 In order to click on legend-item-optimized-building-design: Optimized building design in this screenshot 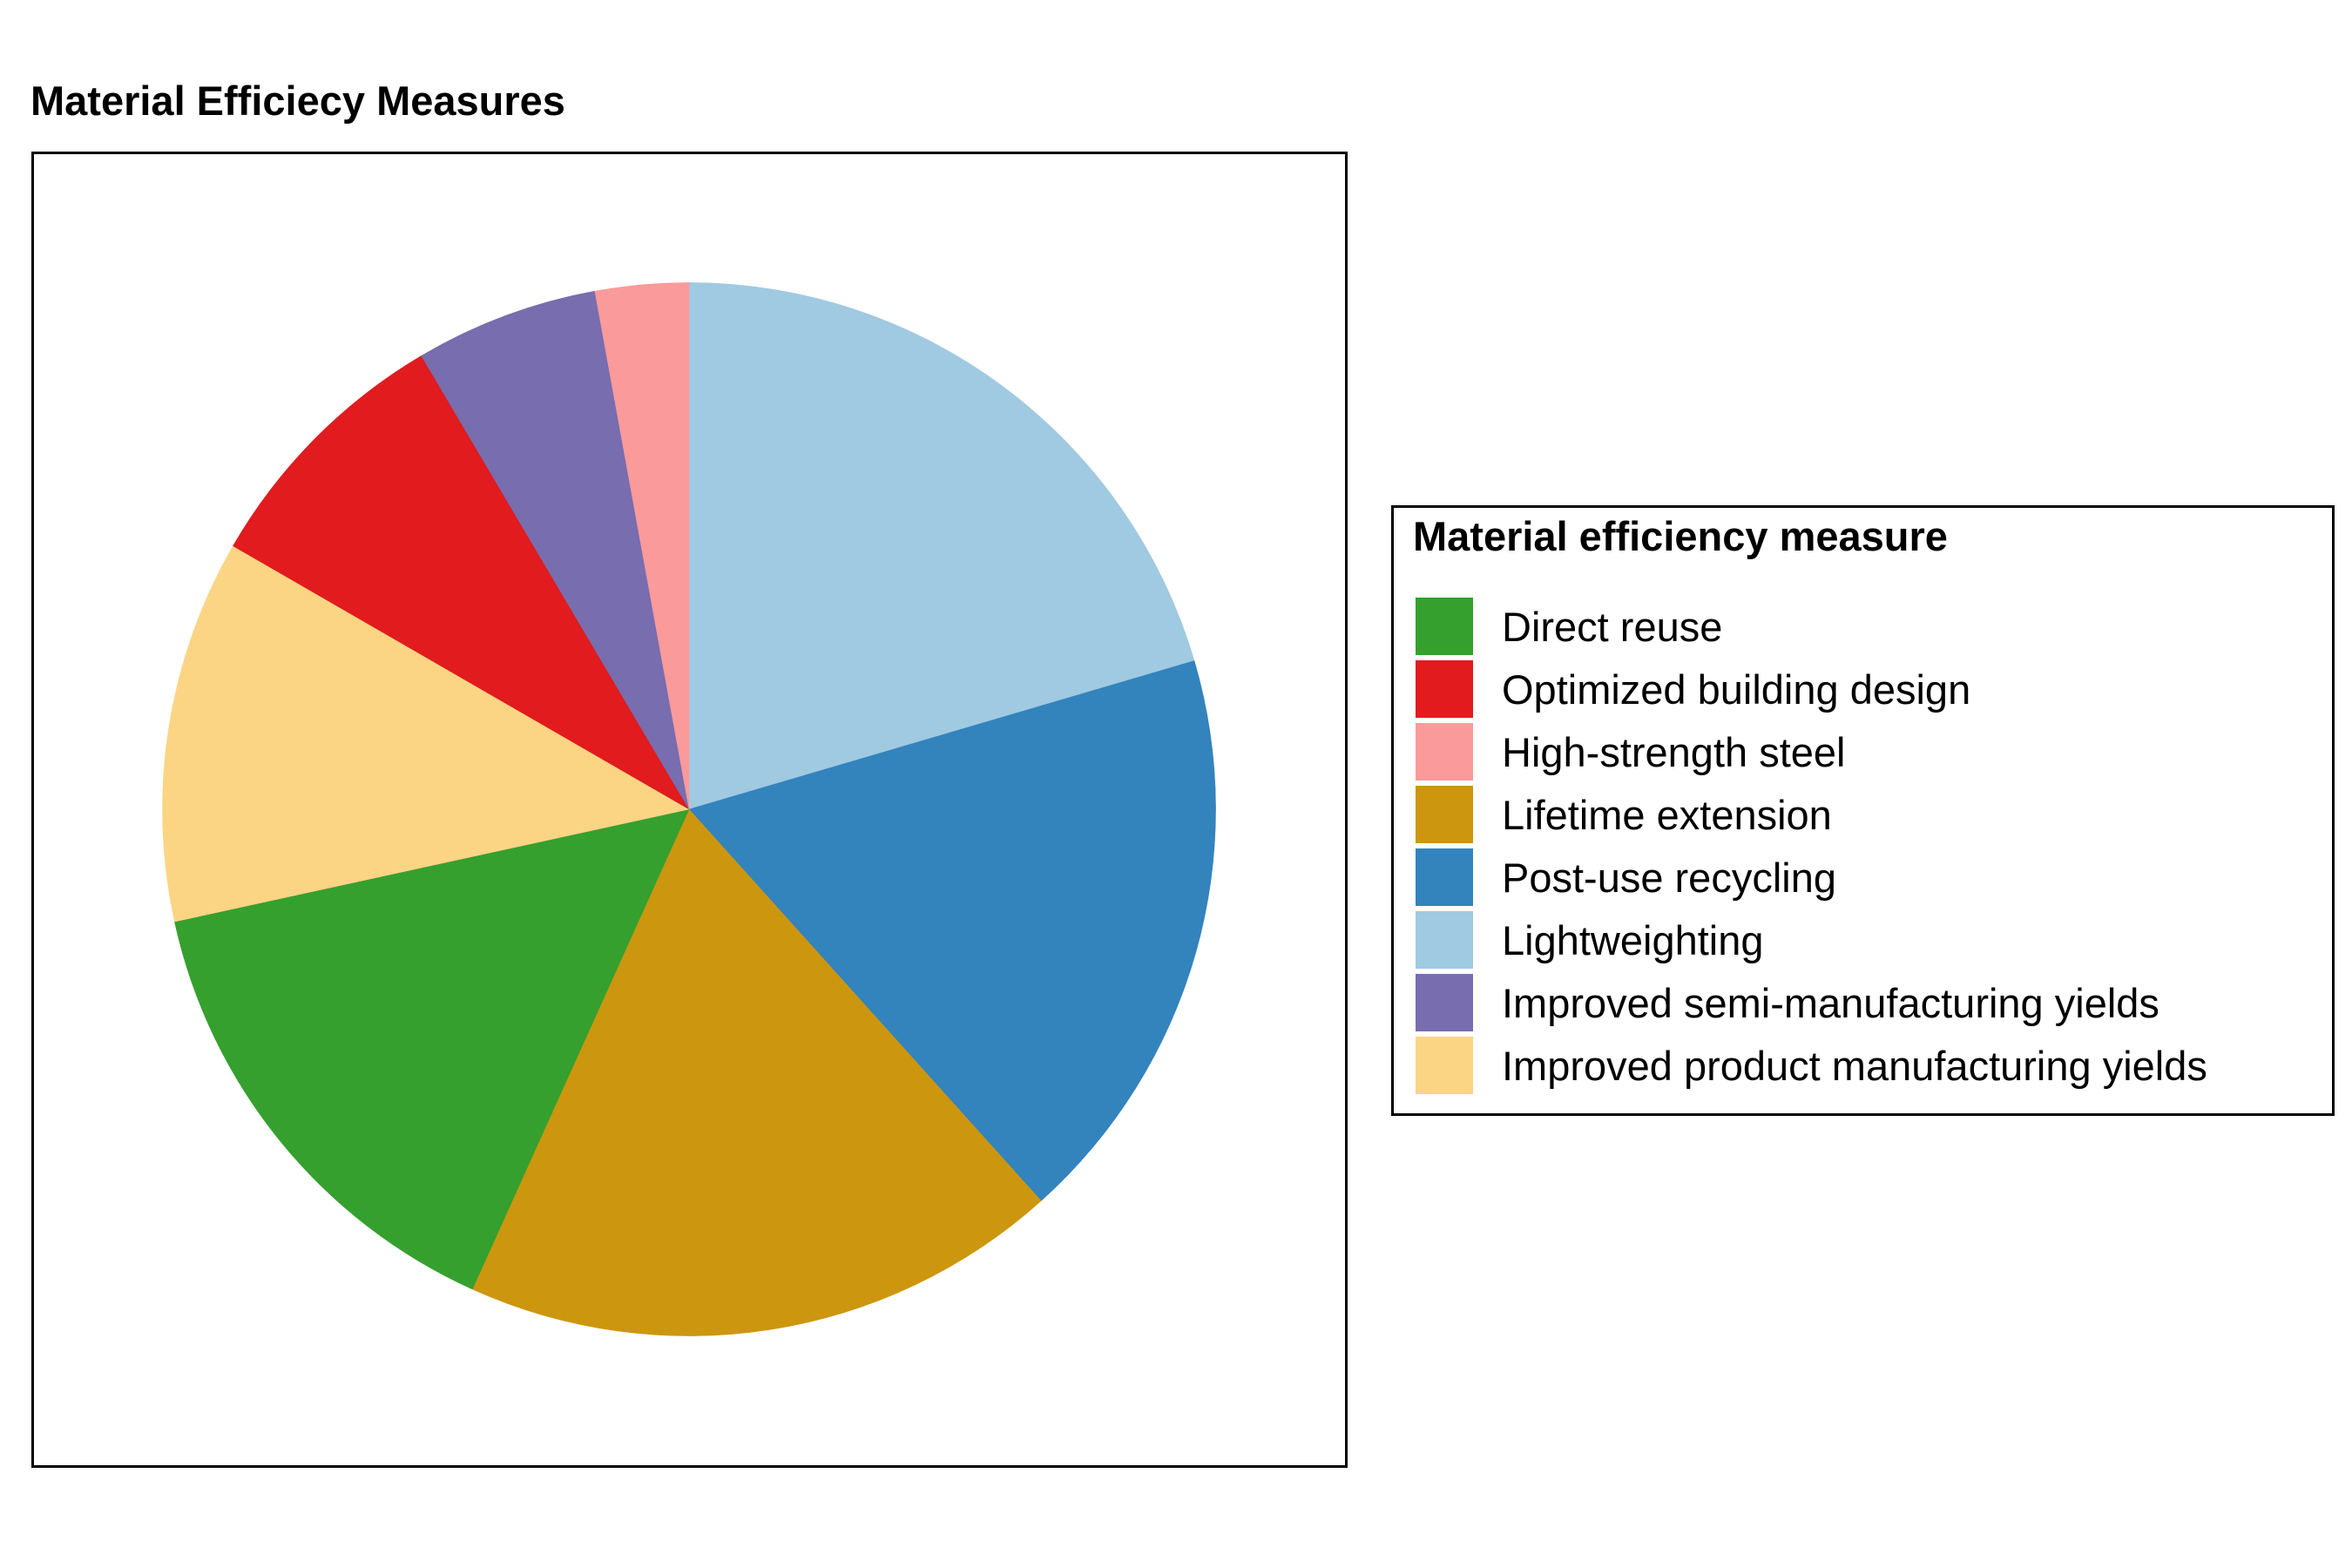, I will do `click(1812, 689)`.